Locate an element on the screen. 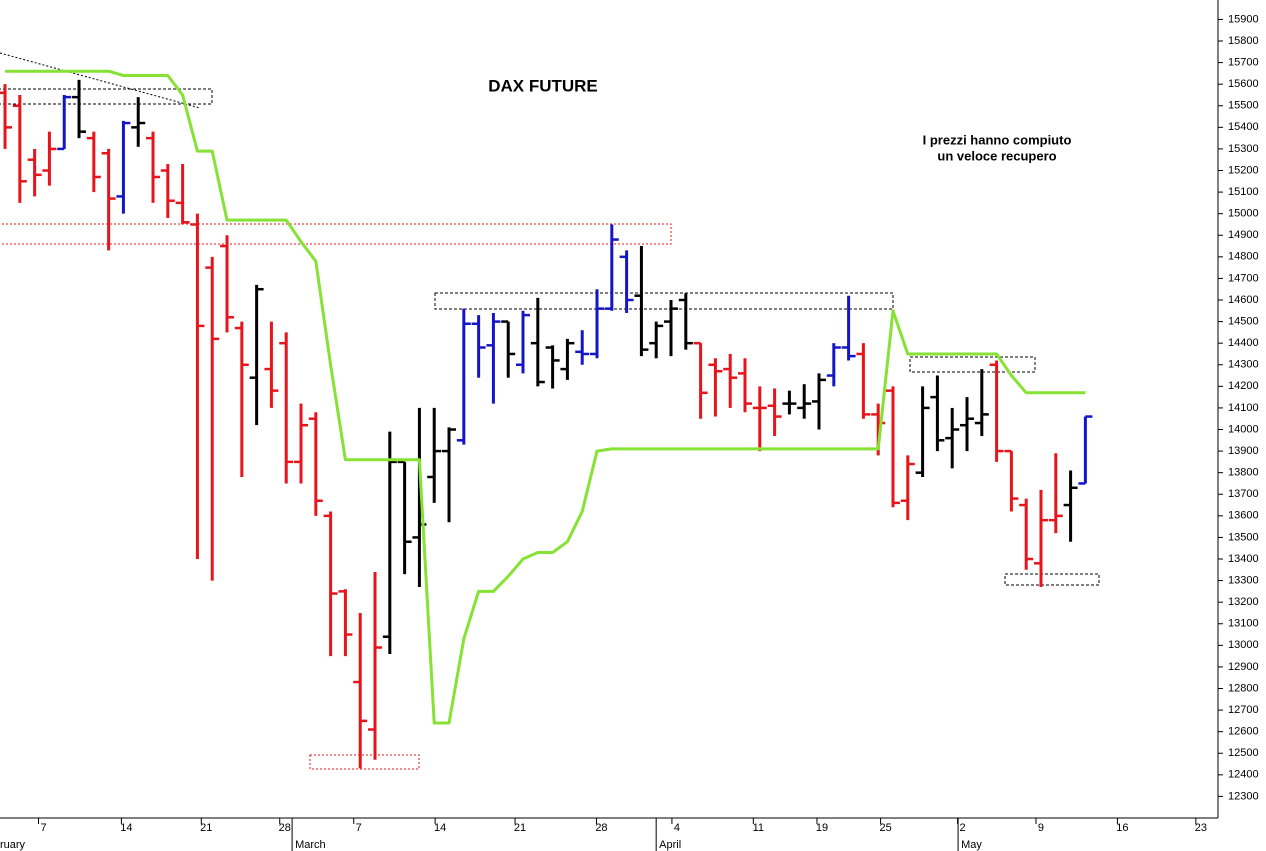  y-tick-label: 12800 is located at coordinates (1243, 688).